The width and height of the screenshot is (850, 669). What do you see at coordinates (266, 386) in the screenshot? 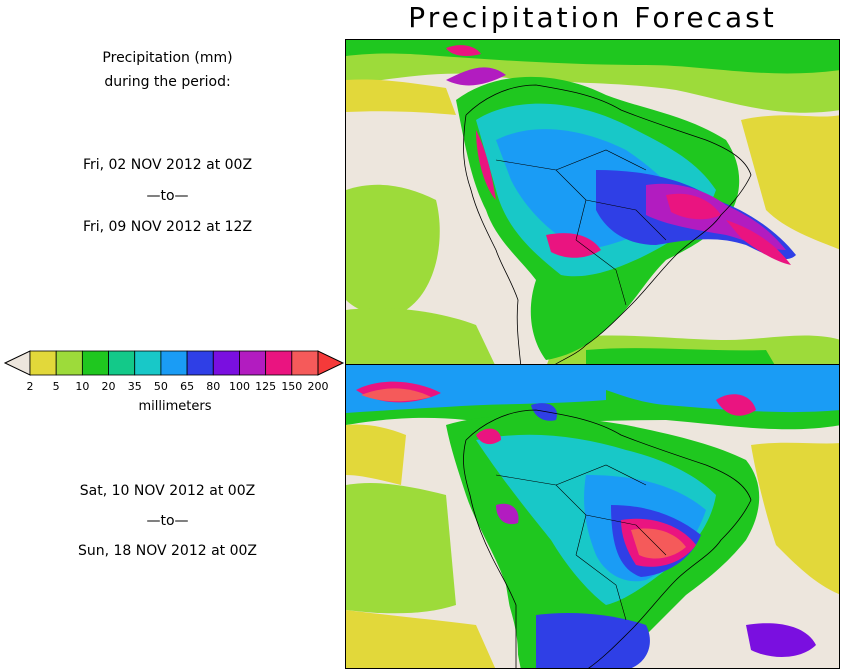
I see `colorbar-tick-label: 125` at bounding box center [266, 386].